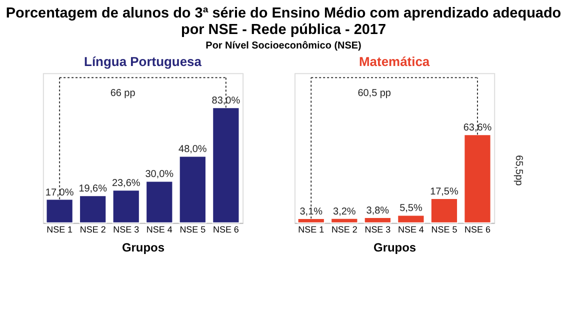 The height and width of the screenshot is (320, 567). What do you see at coordinates (344, 212) in the screenshot?
I see `data-label: 3,2%` at bounding box center [344, 212].